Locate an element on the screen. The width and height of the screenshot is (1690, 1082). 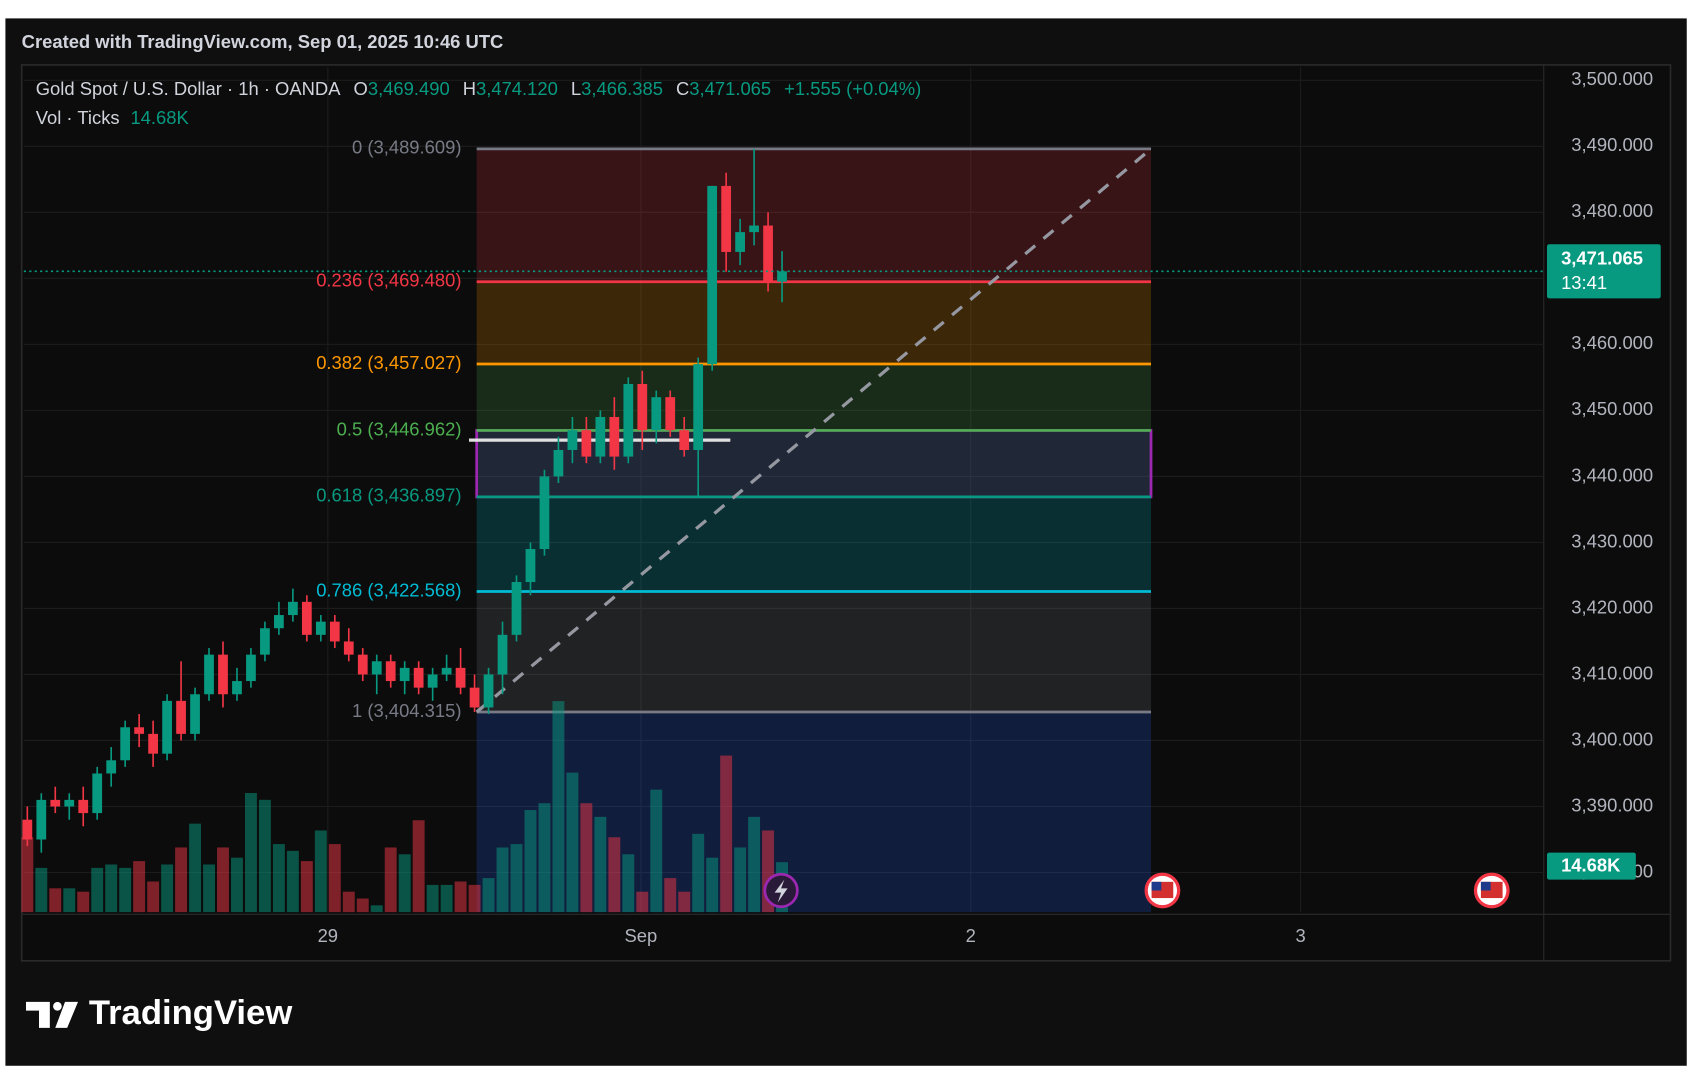
fib-label: 0.5 (3,446.962) is located at coordinates (399, 428).